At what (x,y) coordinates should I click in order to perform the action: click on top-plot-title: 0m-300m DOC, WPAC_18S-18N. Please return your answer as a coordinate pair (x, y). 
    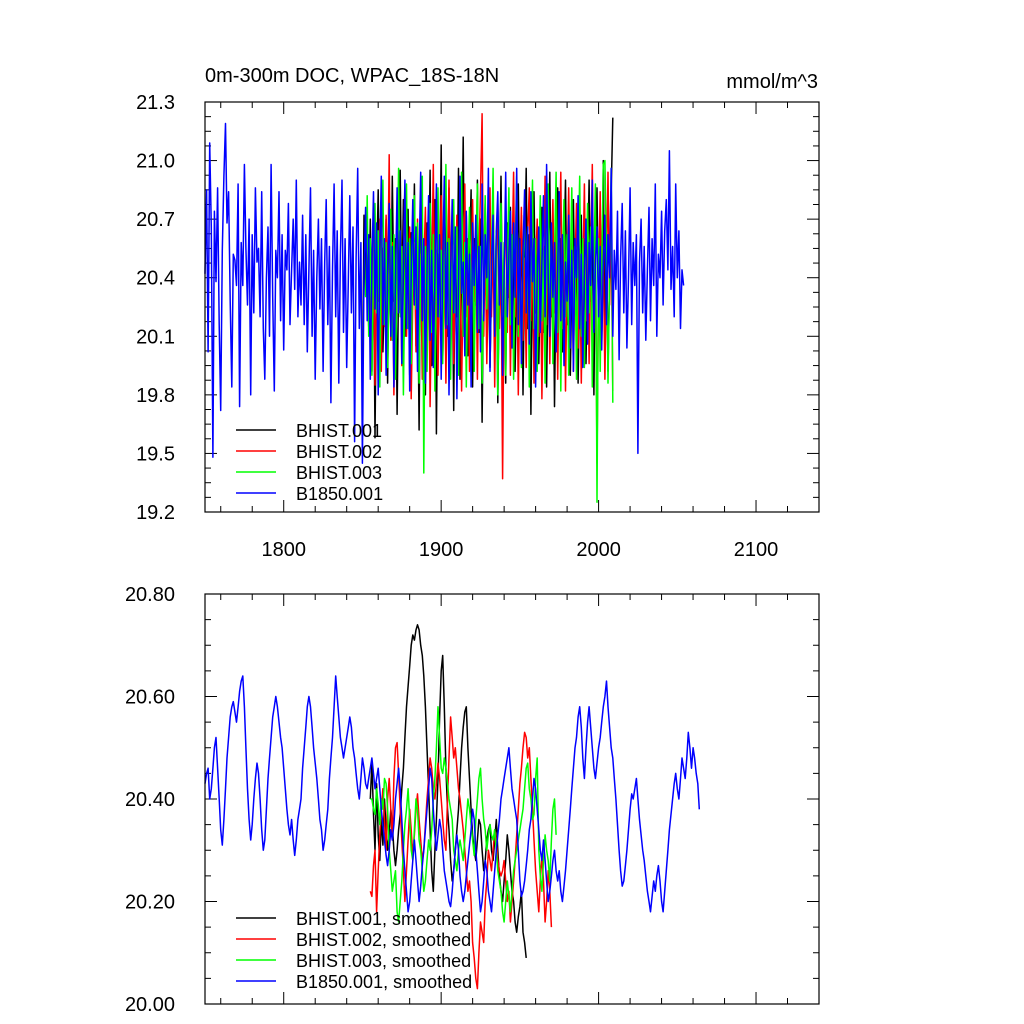
    Looking at the image, I should click on (352, 76).